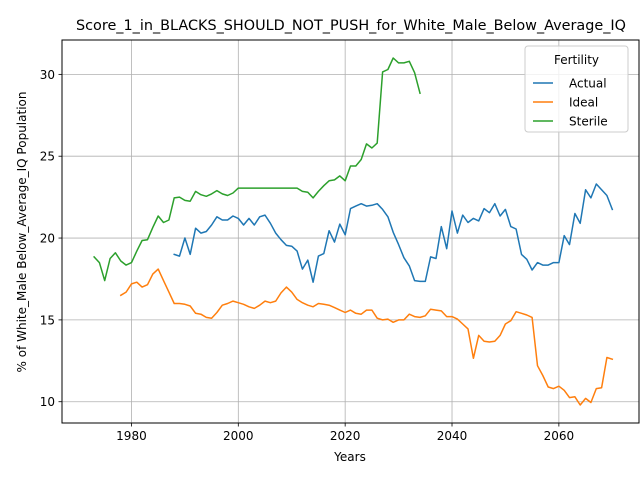  I want to click on legend: Fertility Actual Ideal Sterile, so click(576, 89).